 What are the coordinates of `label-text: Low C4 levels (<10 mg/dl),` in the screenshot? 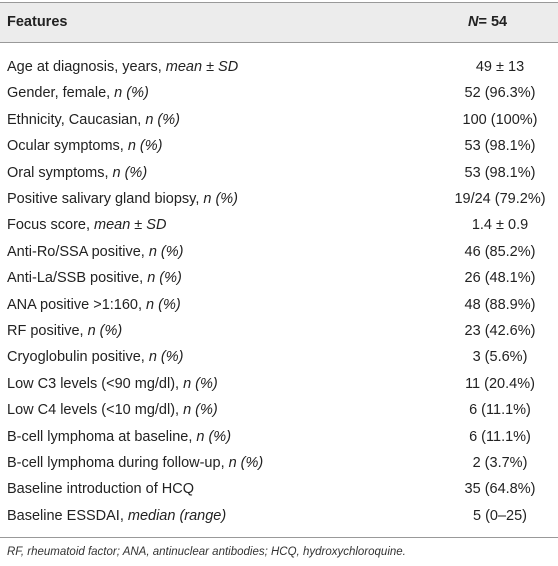 It's located at (93, 410).